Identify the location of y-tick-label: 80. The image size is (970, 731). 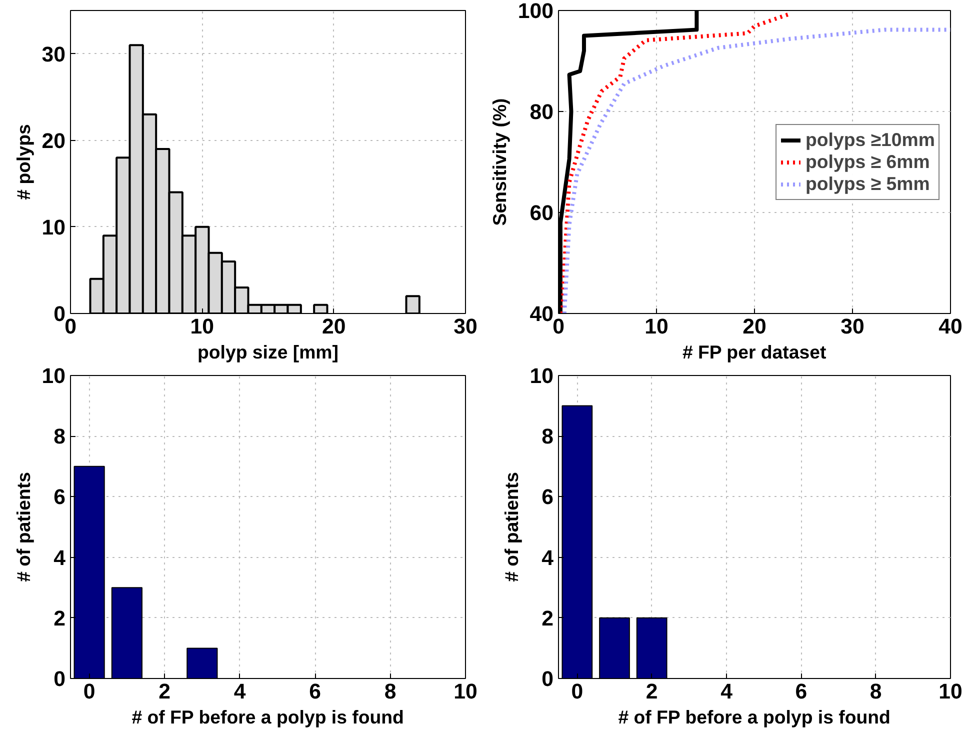
(542, 112).